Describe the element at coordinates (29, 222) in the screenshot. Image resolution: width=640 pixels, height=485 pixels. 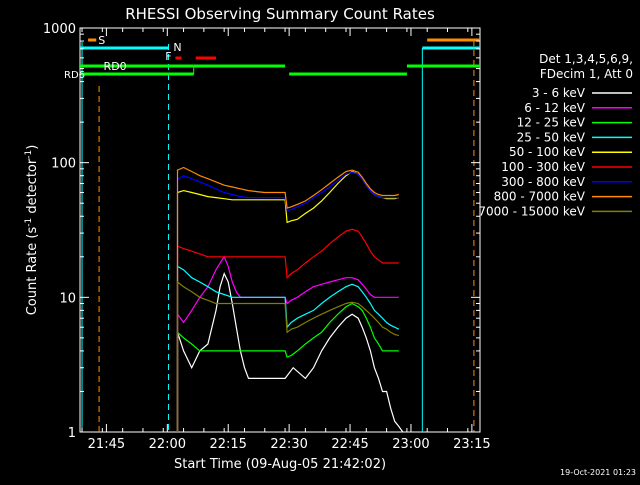
I see `y-axis-label-sup1: -1` at that location.